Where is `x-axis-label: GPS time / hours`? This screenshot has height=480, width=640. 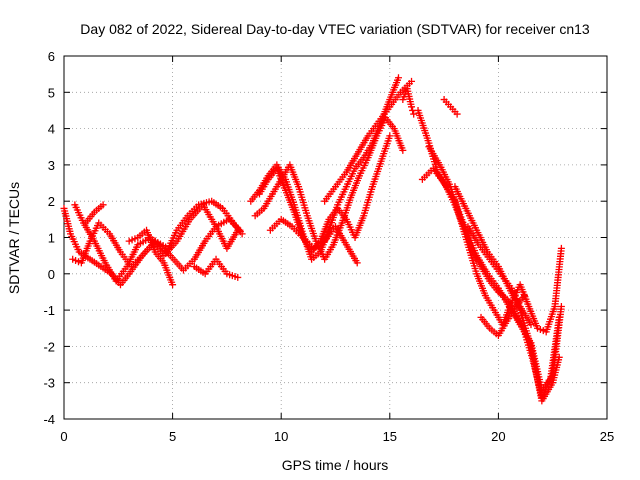
x-axis-label: GPS time / hours is located at coordinates (335, 465).